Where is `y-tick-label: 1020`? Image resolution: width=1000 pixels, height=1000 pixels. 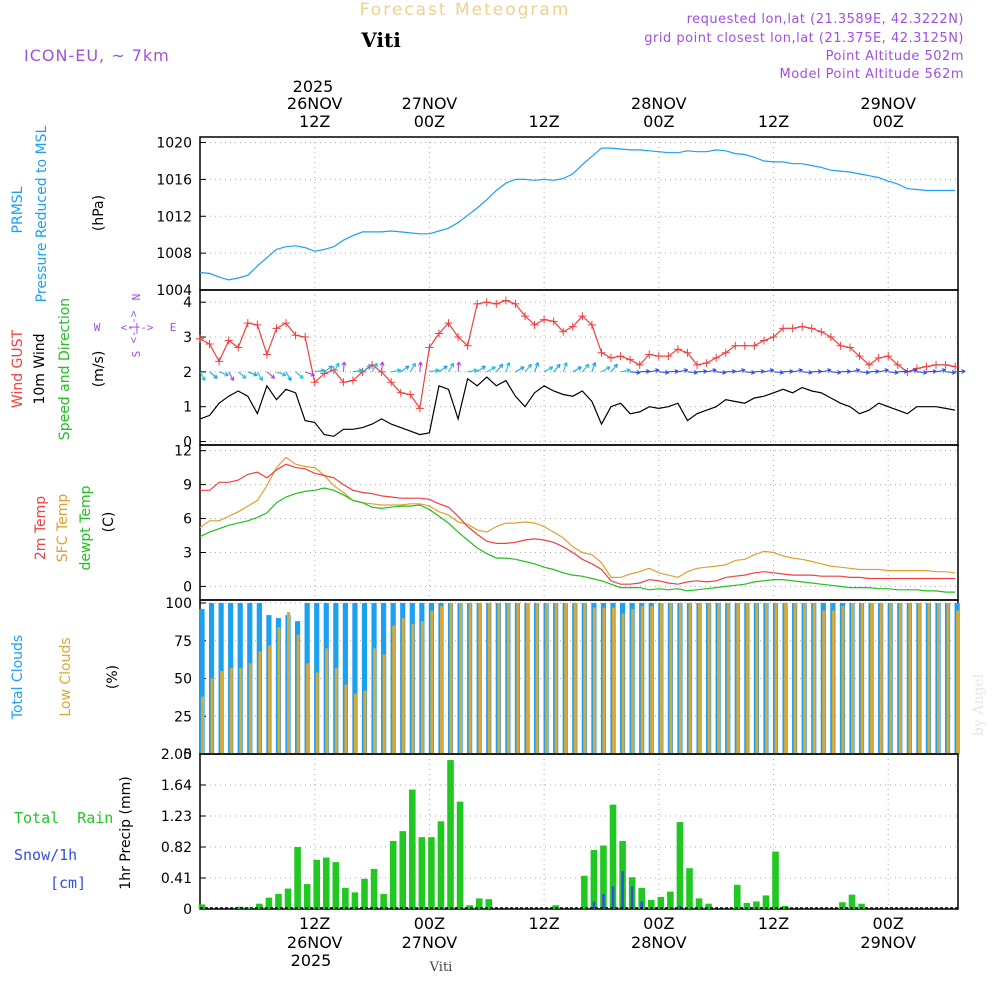
y-tick-label: 1020 is located at coordinates (174, 144).